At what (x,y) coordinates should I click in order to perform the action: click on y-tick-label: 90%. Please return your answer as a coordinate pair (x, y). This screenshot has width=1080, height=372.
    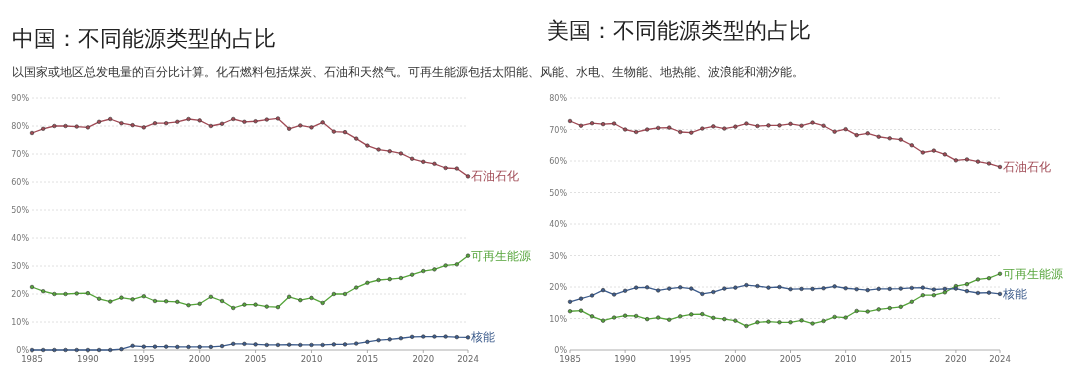
    Looking at the image, I should click on (20, 98).